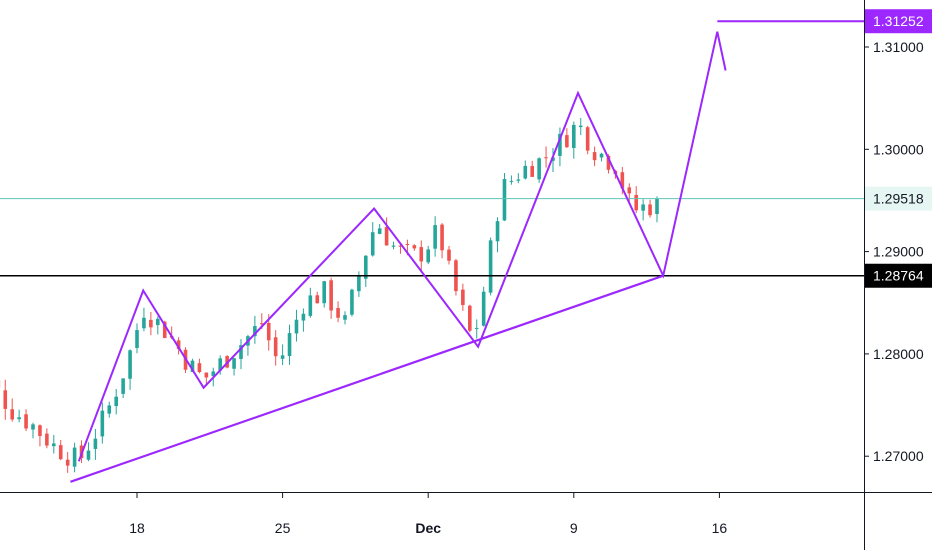  I want to click on y-tick-label: 1.30000, so click(898, 149).